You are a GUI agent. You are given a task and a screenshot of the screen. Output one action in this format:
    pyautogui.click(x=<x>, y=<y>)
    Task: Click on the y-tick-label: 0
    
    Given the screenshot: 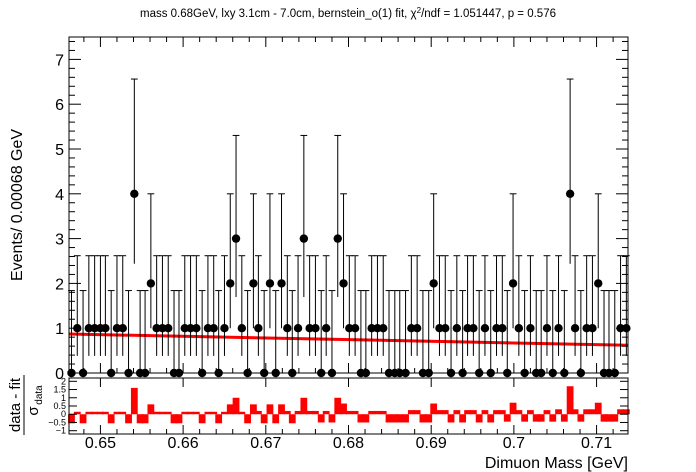 What is the action you would take?
    pyautogui.click(x=59, y=374)
    